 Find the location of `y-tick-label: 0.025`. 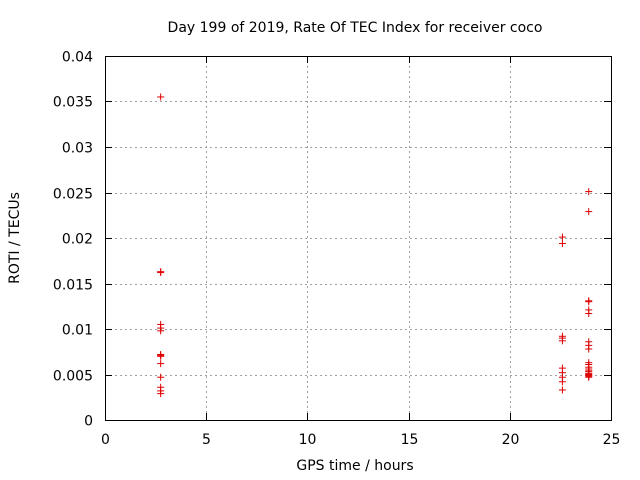

y-tick-label: 0.025 is located at coordinates (73, 195).